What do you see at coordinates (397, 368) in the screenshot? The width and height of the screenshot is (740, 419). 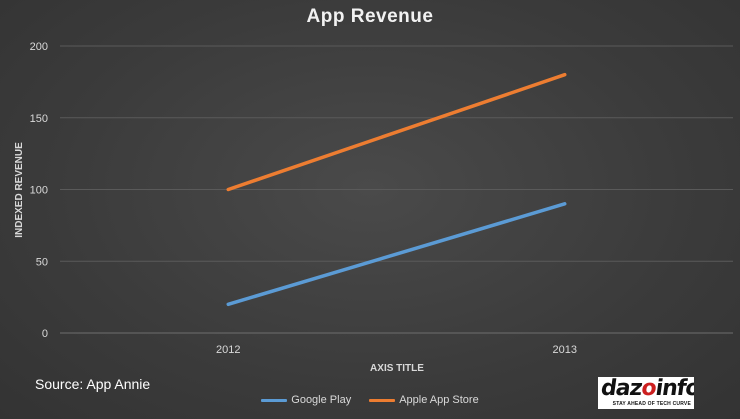 I see `x-axis-label: AXIS TITLE` at bounding box center [397, 368].